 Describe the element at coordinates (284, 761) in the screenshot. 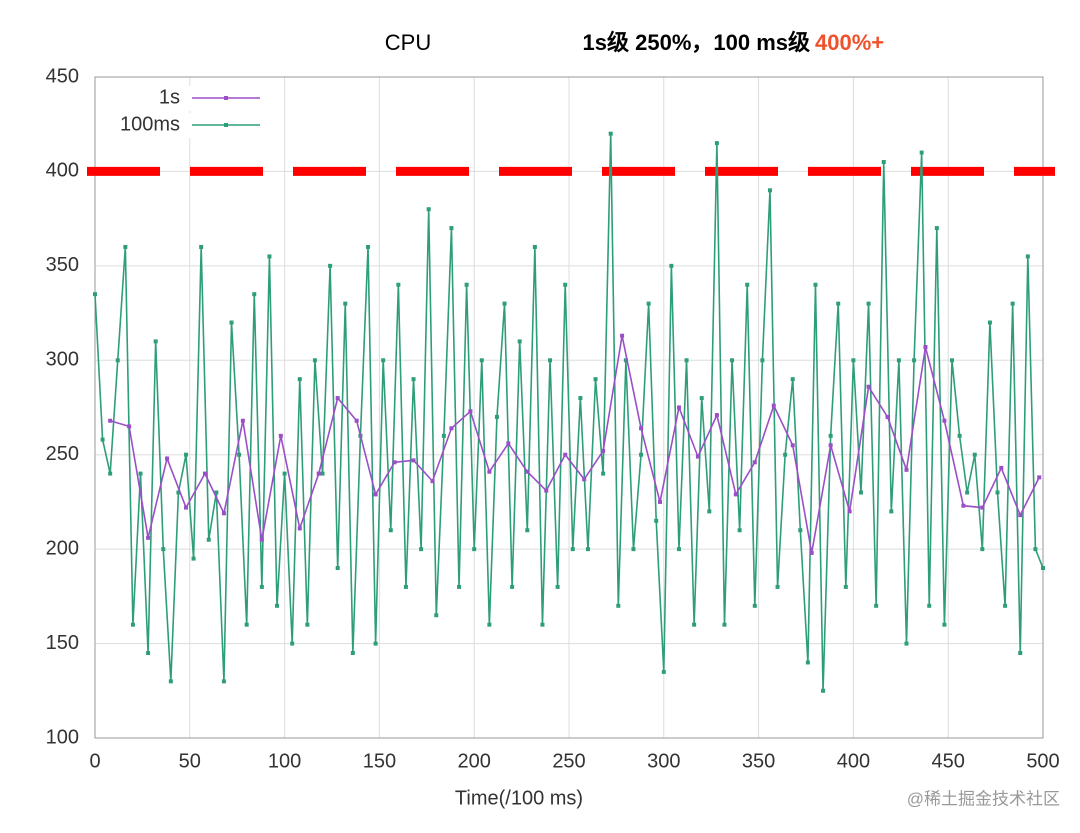

I see `x-tick-label: 100` at that location.